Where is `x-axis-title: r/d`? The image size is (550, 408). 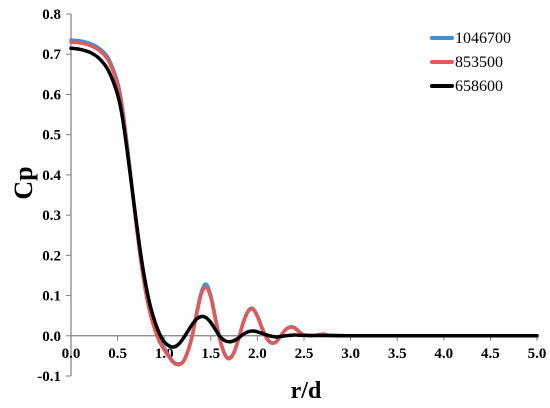
x-axis-title: r/d is located at coordinates (306, 391).